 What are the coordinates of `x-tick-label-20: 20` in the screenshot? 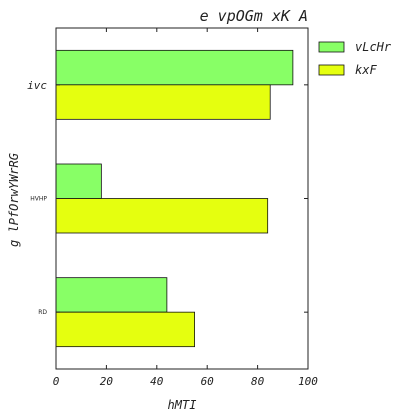 It's located at (107, 381).